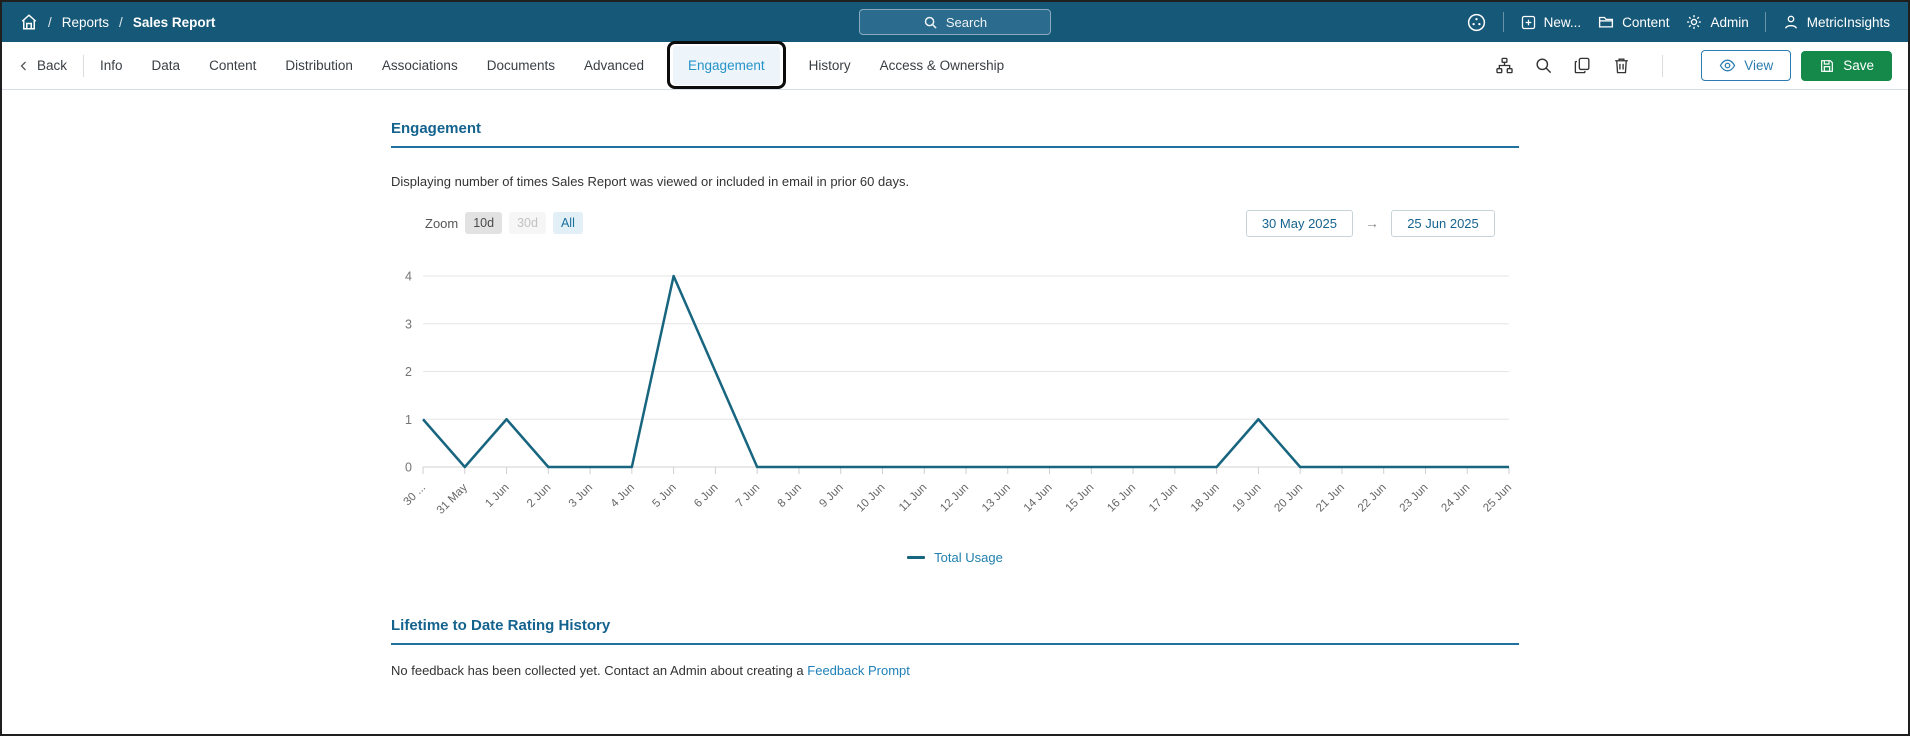 Image resolution: width=1910 pixels, height=736 pixels. What do you see at coordinates (1443, 223) in the screenshot?
I see `date-to-input: 25 Jun 2025` at bounding box center [1443, 223].